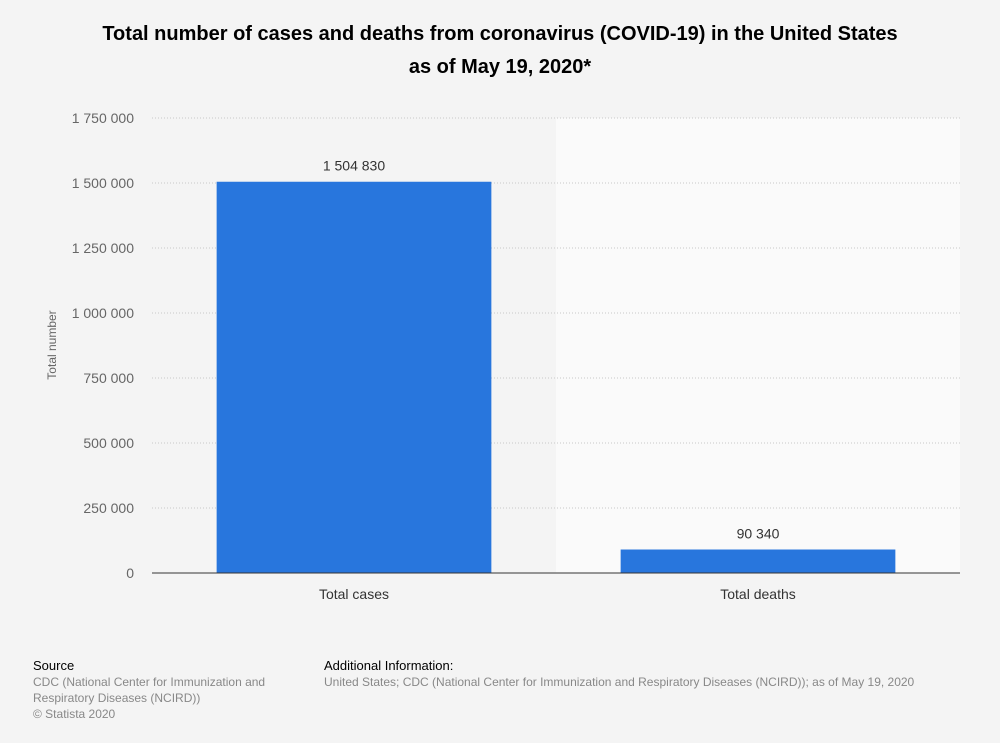 This screenshot has width=1000, height=743. What do you see at coordinates (103, 183) in the screenshot?
I see `y-tick-label: 1 500 000` at bounding box center [103, 183].